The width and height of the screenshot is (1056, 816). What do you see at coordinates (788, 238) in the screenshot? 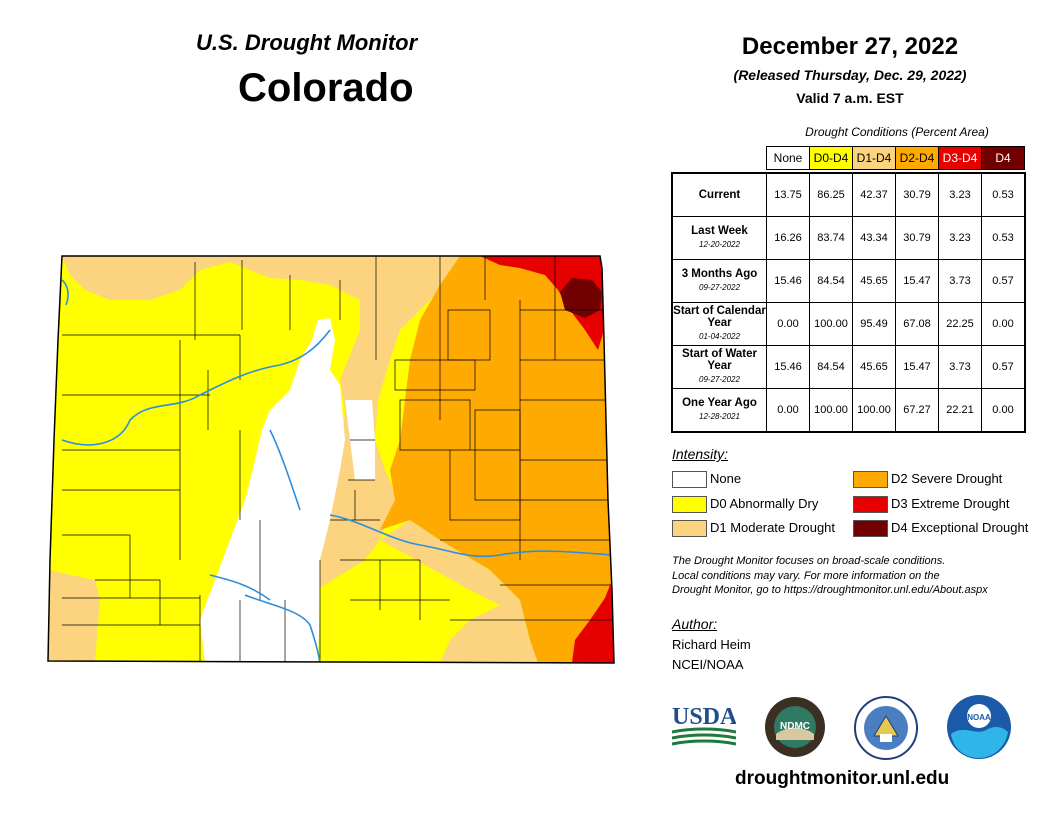
I see `table-cell: 16.26` at bounding box center [788, 238].